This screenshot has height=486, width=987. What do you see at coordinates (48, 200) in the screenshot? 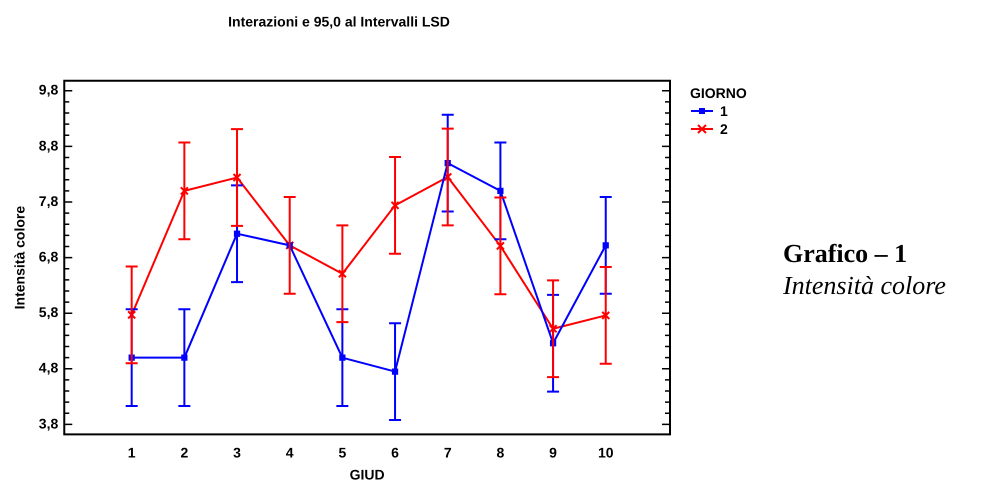
I see `y-tick-label: 7,8` at bounding box center [48, 200].